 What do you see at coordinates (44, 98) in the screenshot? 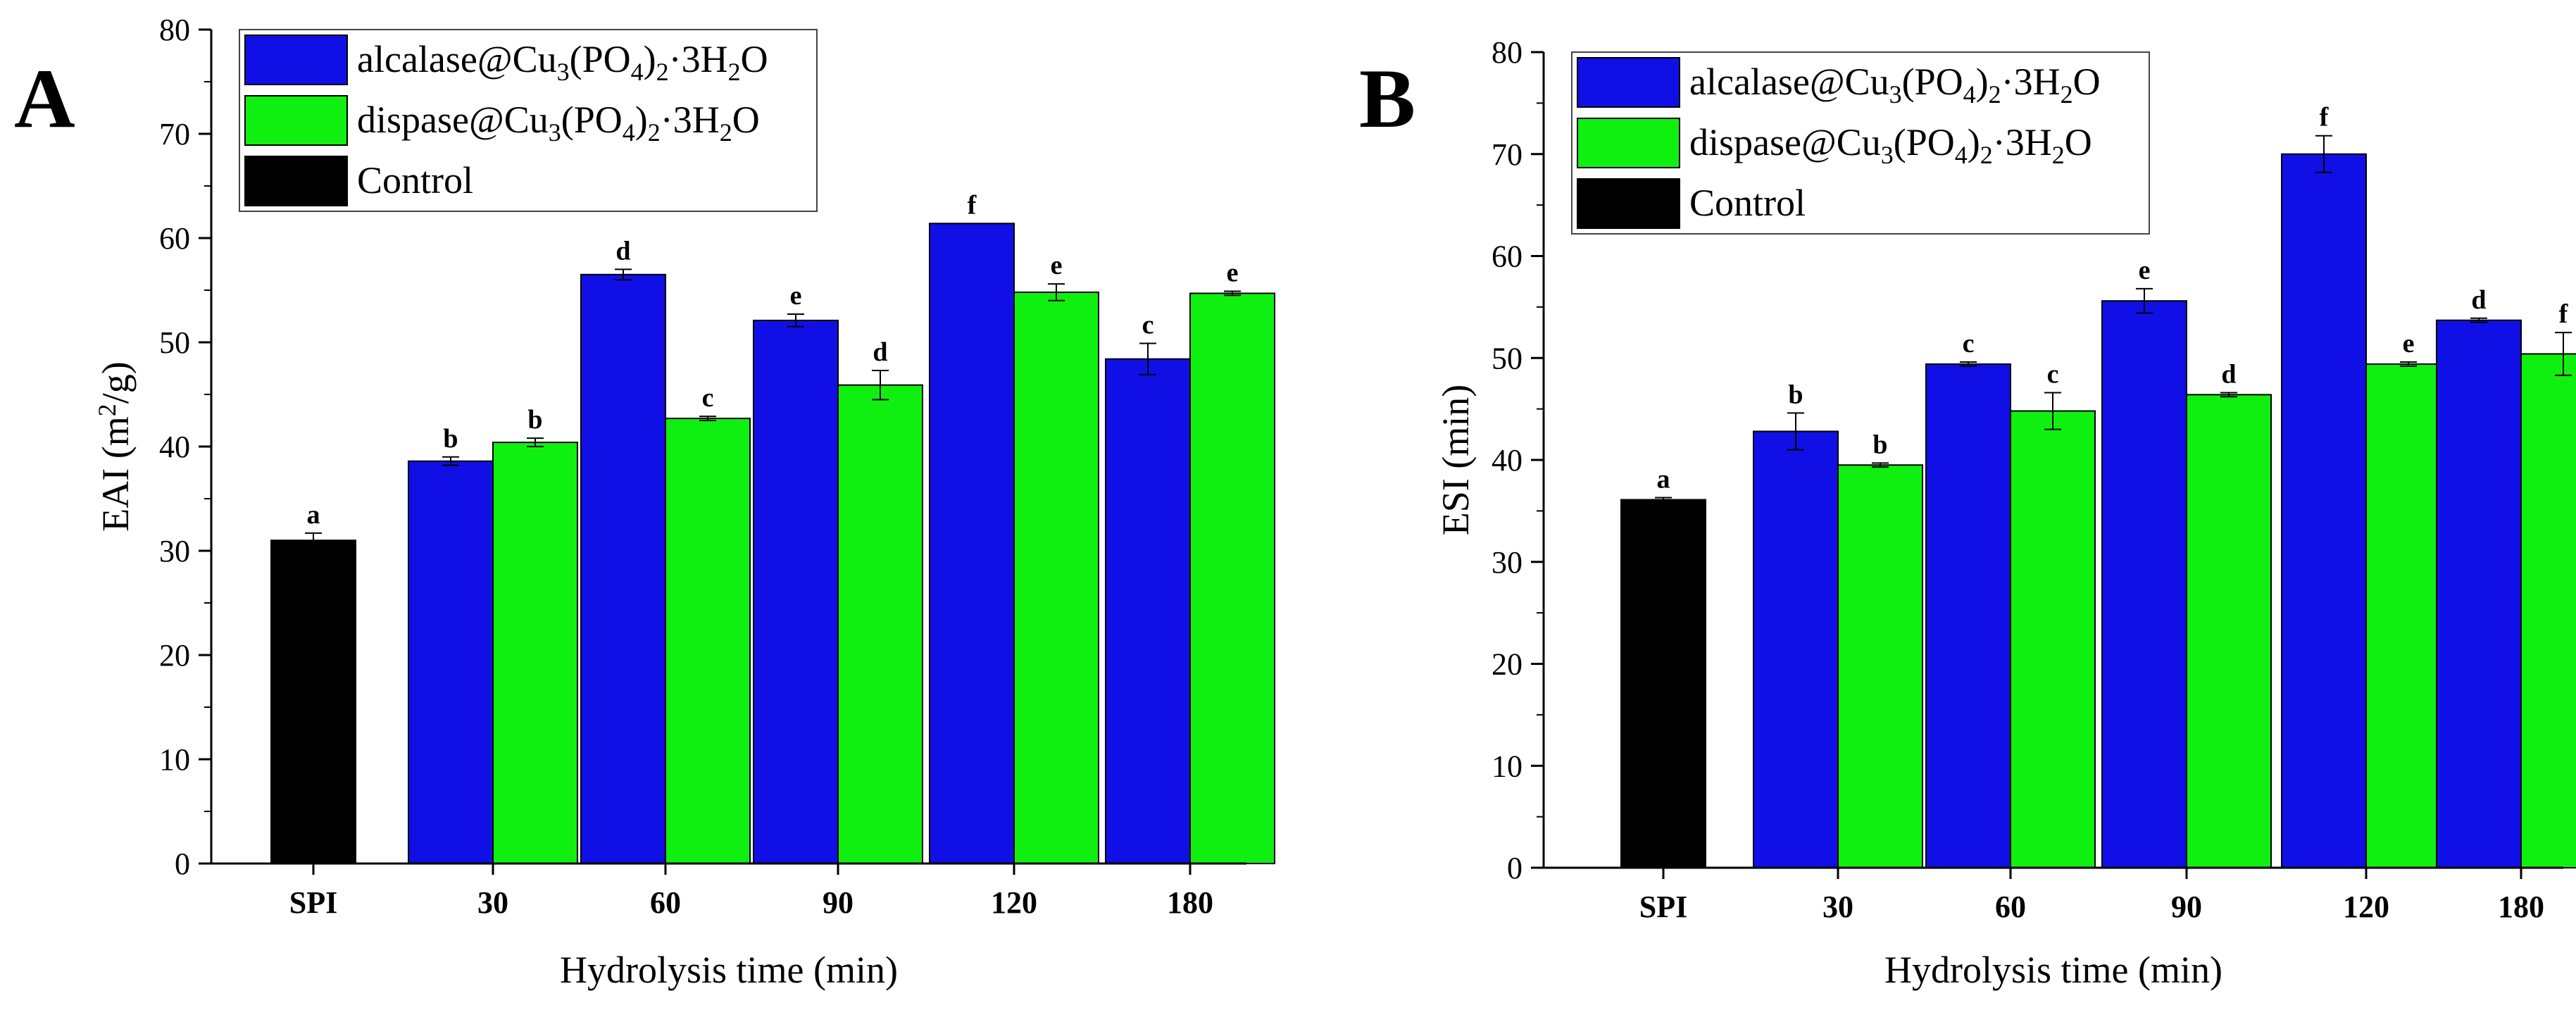
I see `panel-letter: A` at bounding box center [44, 98].